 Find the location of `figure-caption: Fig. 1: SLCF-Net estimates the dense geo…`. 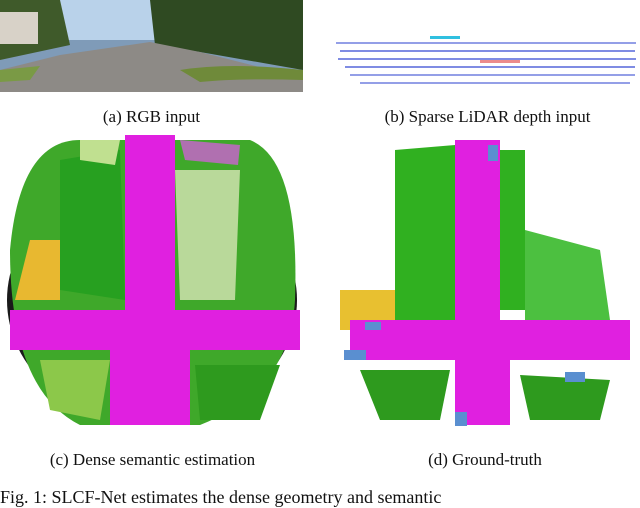

figure-caption: Fig. 1: SLCF-Net estimates the dense geo… is located at coordinates (221, 497).